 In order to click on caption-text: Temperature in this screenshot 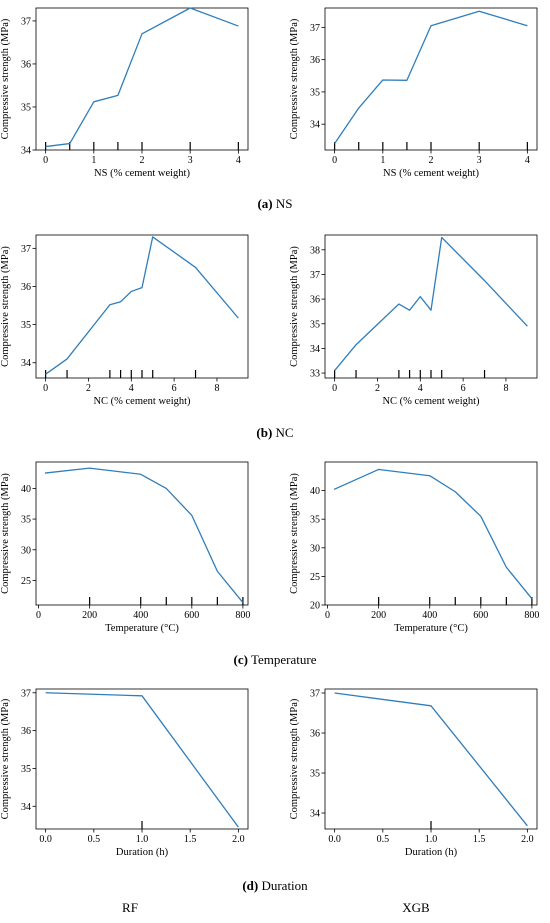, I will do `click(284, 659)`.